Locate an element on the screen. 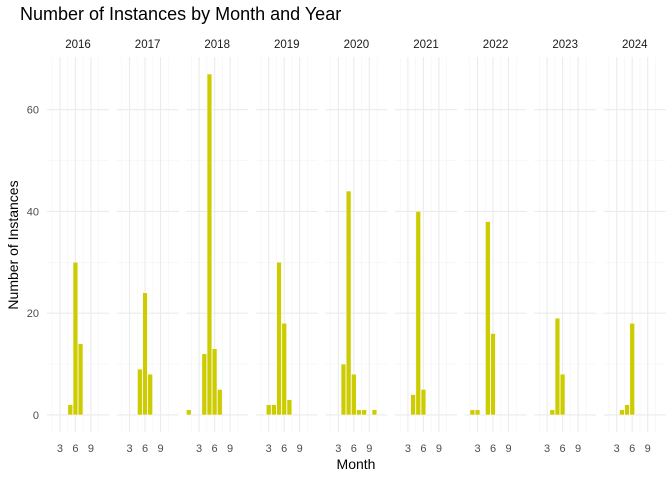 This screenshot has width=672, height=480. facet-strip-label: 2016 is located at coordinates (78, 45).